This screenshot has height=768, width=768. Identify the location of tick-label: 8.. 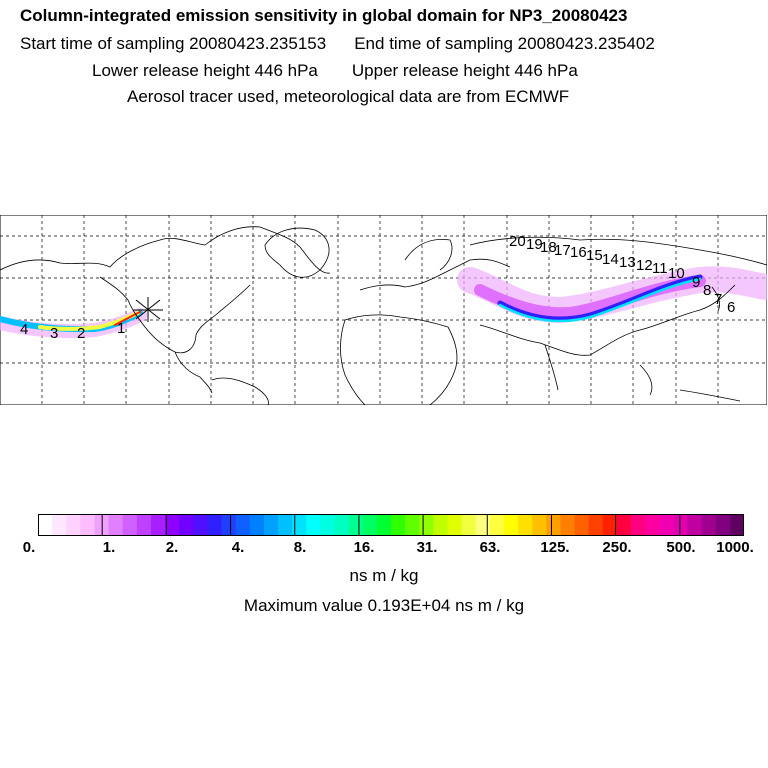
(300, 547).